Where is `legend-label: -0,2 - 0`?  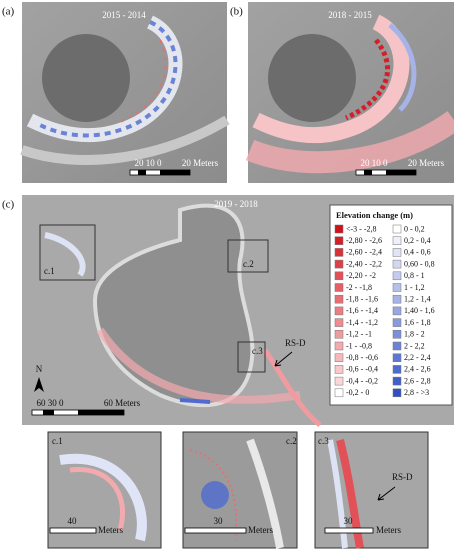
legend-label: -0,2 - 0 is located at coordinates (357, 392).